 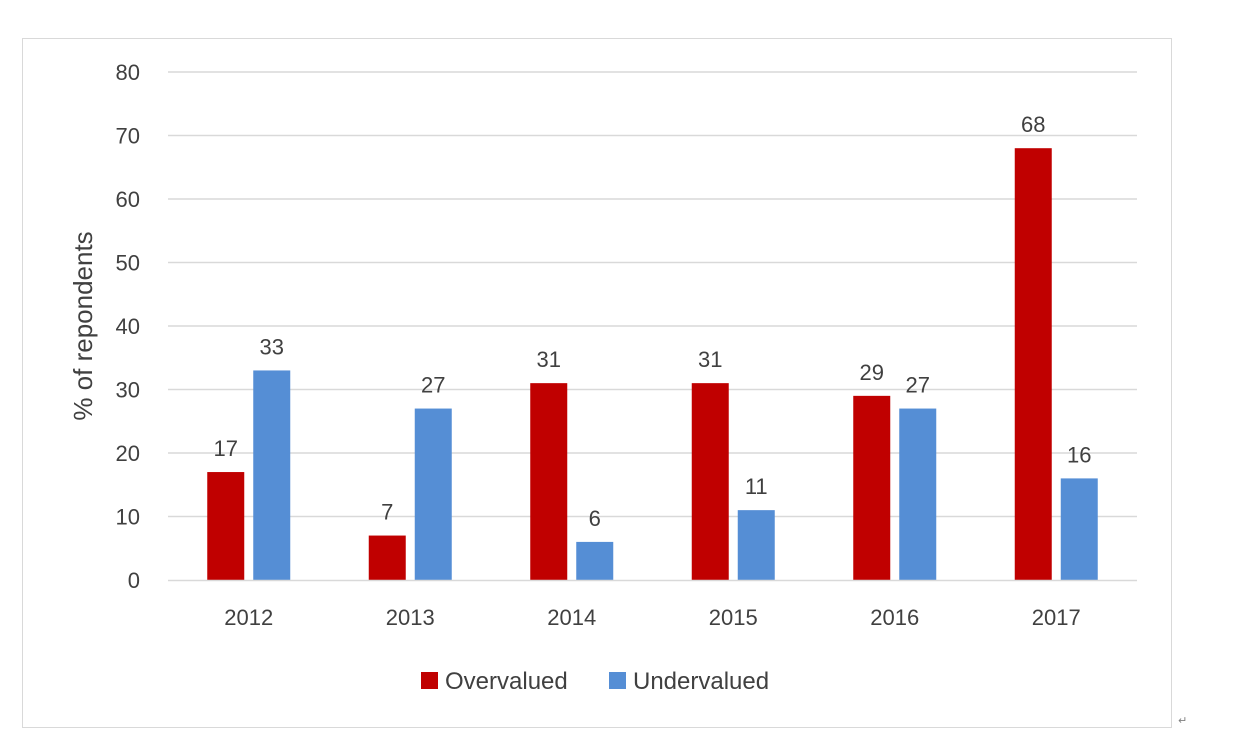 I want to click on legend: Overvalued Undervalued, so click(x=595, y=681).